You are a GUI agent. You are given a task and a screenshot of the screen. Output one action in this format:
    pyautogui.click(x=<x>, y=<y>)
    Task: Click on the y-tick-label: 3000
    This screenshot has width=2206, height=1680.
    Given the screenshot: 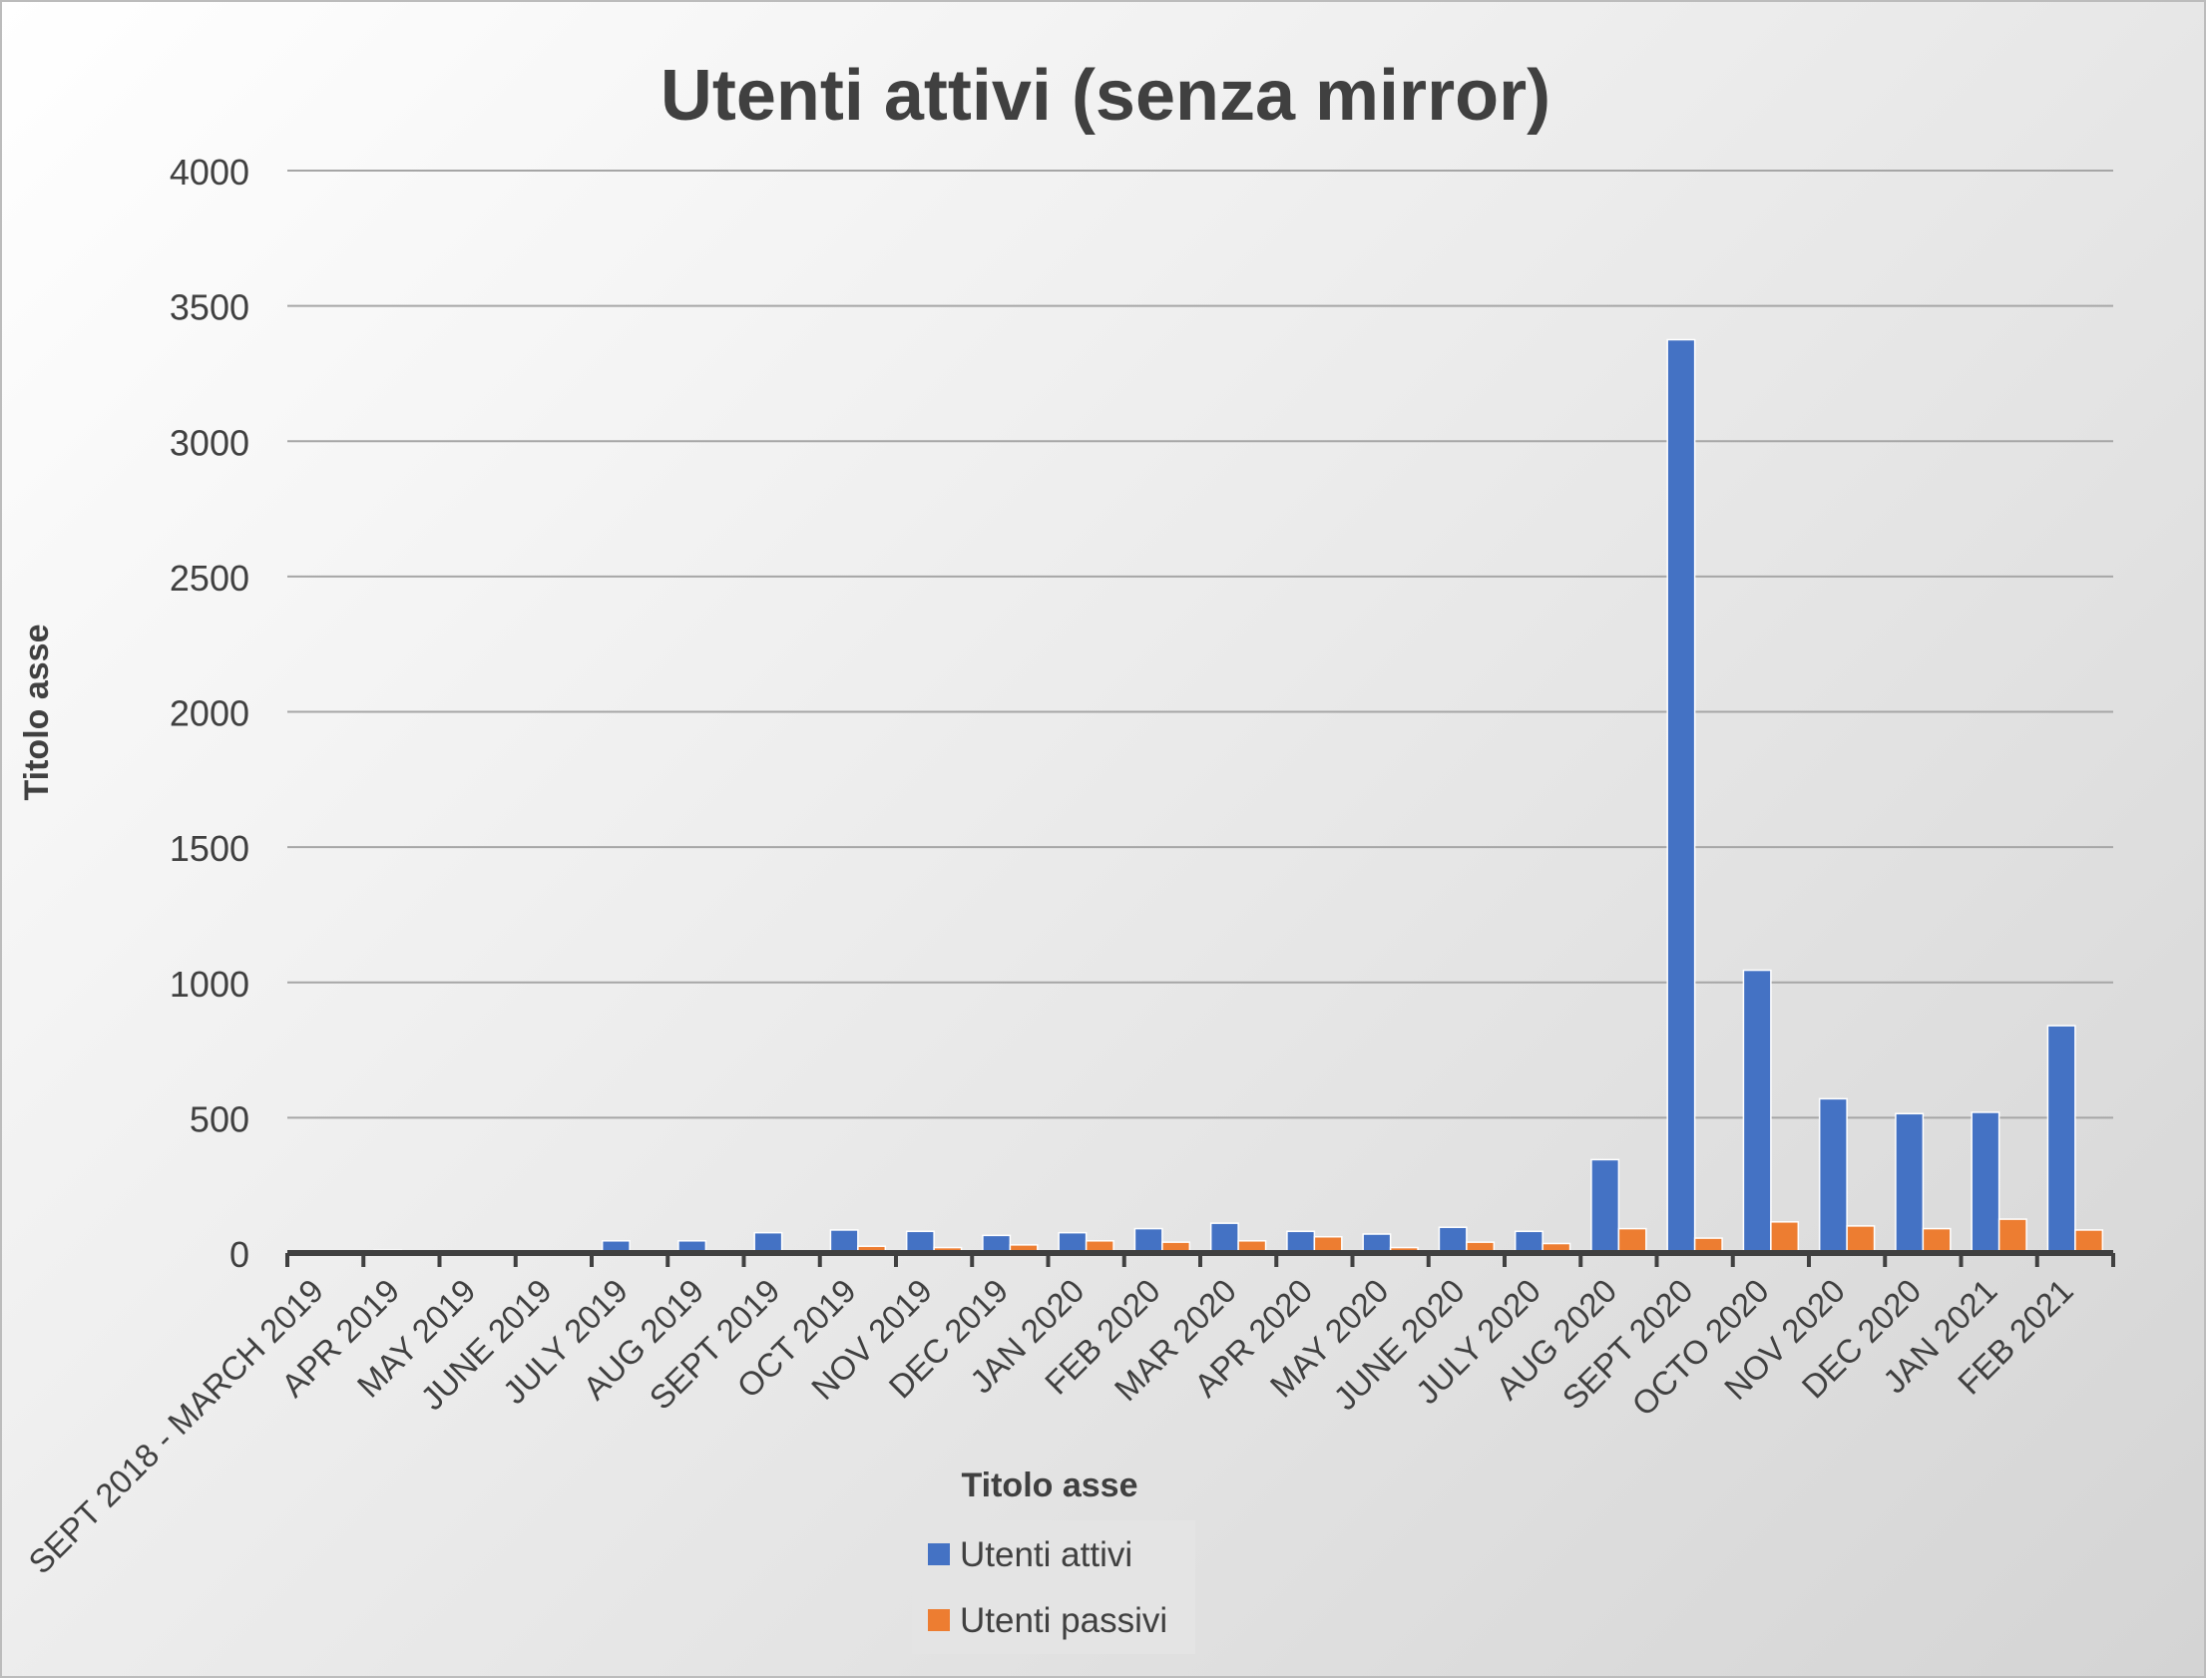 What is the action you would take?
    pyautogui.click(x=209, y=442)
    